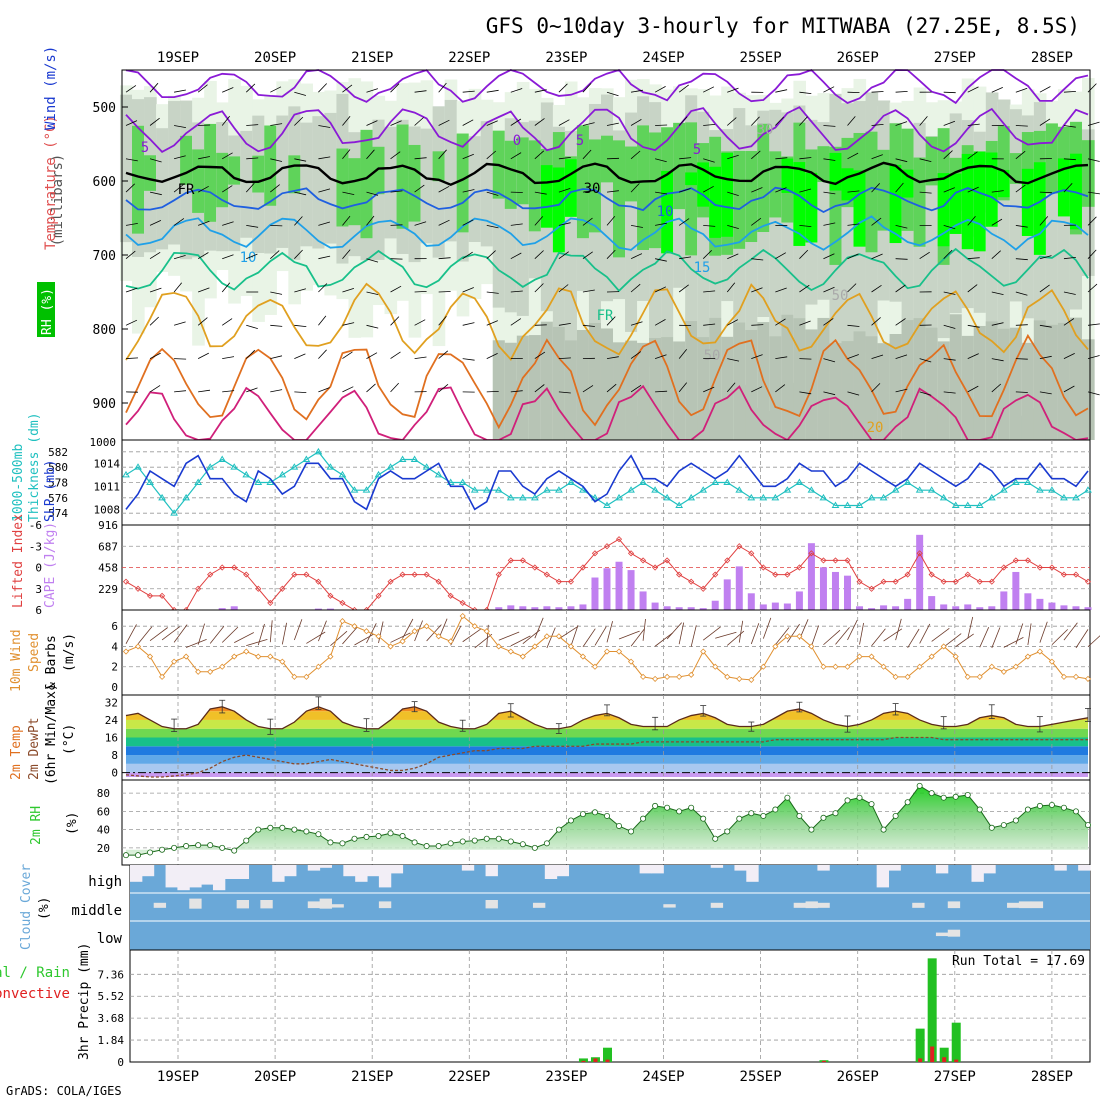 Image resolution: width=1100 pixels, height=1100 pixels. What do you see at coordinates (50, 565) in the screenshot?
I see `cape-right-label: CAPE (J/kg)` at bounding box center [50, 565].